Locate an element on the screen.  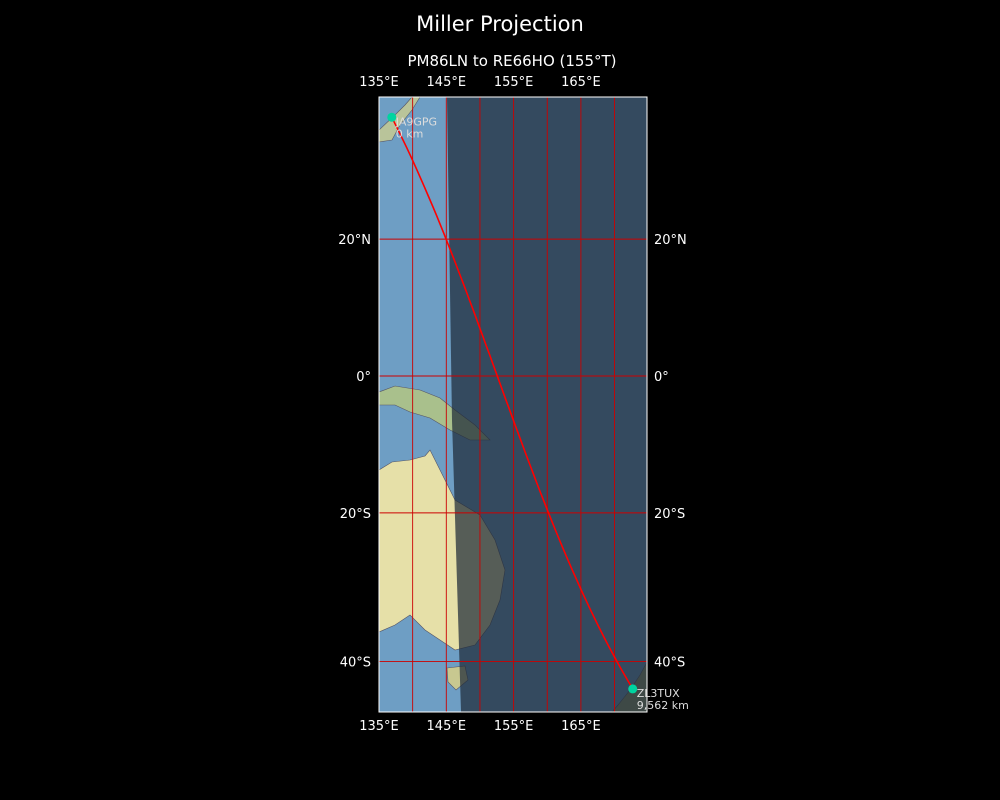
lon-tick-label-top: 165°E is located at coordinates (581, 82).